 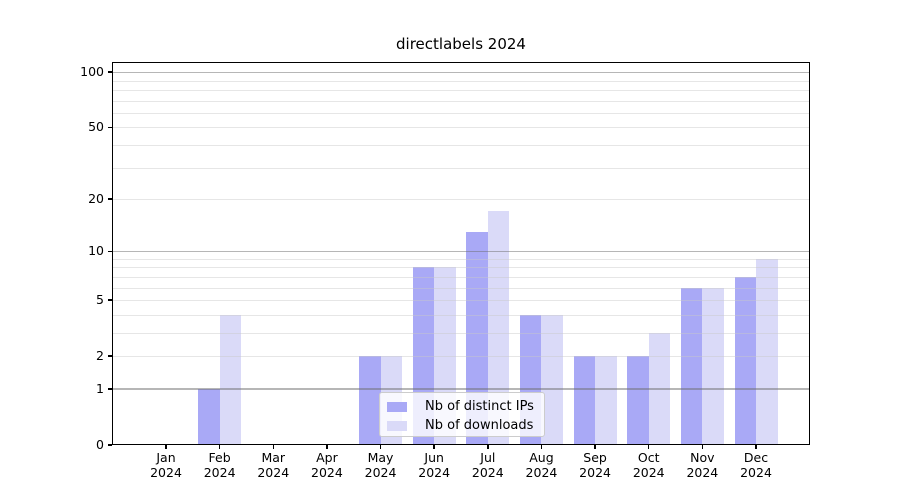 I want to click on x-tick-label: Jul 2024, so click(x=487, y=465).